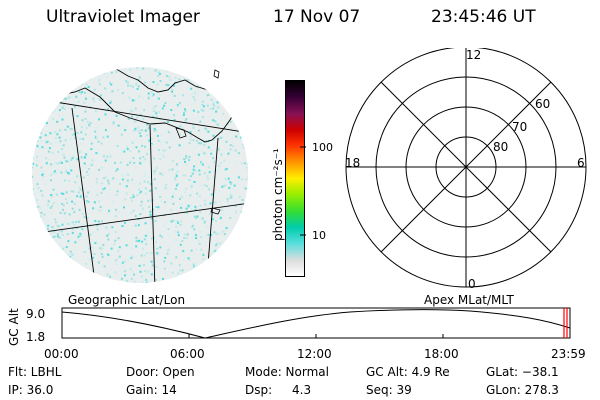 The height and width of the screenshot is (400, 600). Describe the element at coordinates (522, 390) in the screenshot. I see `glon-info: GLon: 278.3` at that location.